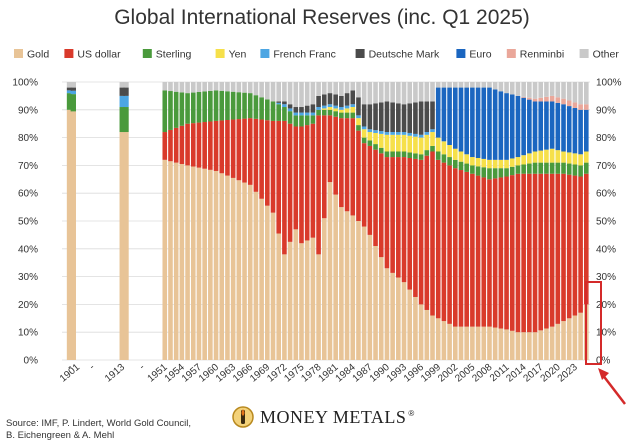 The width and height of the screenshot is (644, 444). What do you see at coordinates (99, 55) in the screenshot?
I see `legend-label: US dollar` at bounding box center [99, 55].